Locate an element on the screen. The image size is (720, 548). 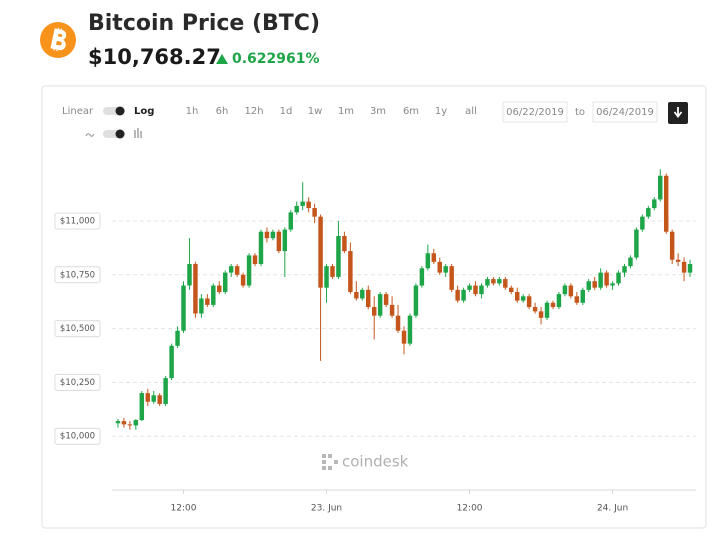
line-icon is located at coordinates (90, 135).